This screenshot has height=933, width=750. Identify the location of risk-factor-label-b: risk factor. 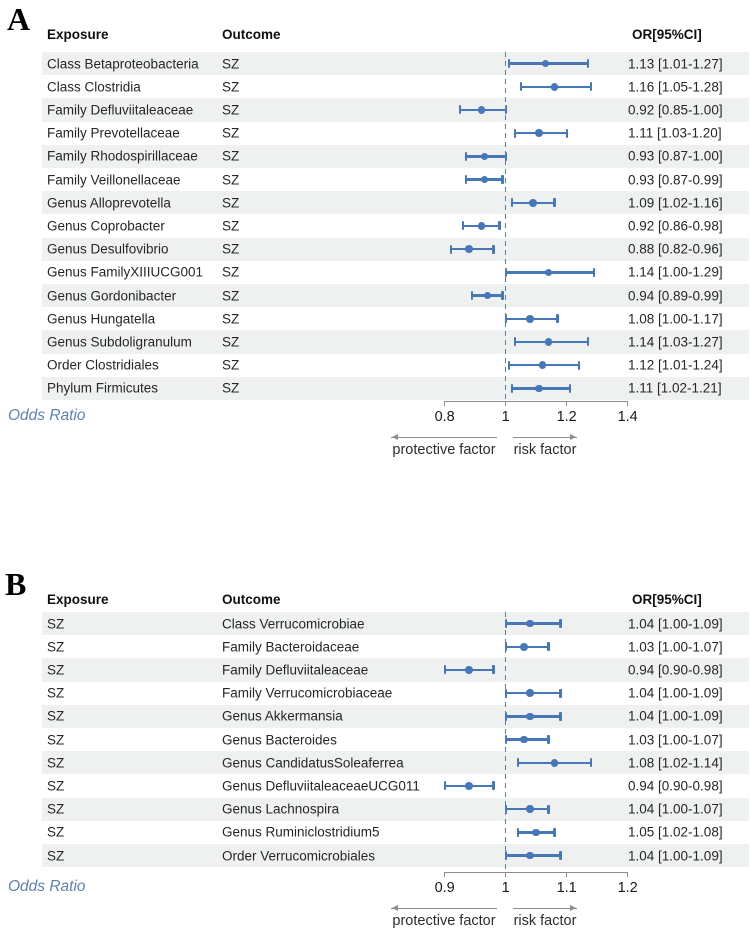
(545, 921).